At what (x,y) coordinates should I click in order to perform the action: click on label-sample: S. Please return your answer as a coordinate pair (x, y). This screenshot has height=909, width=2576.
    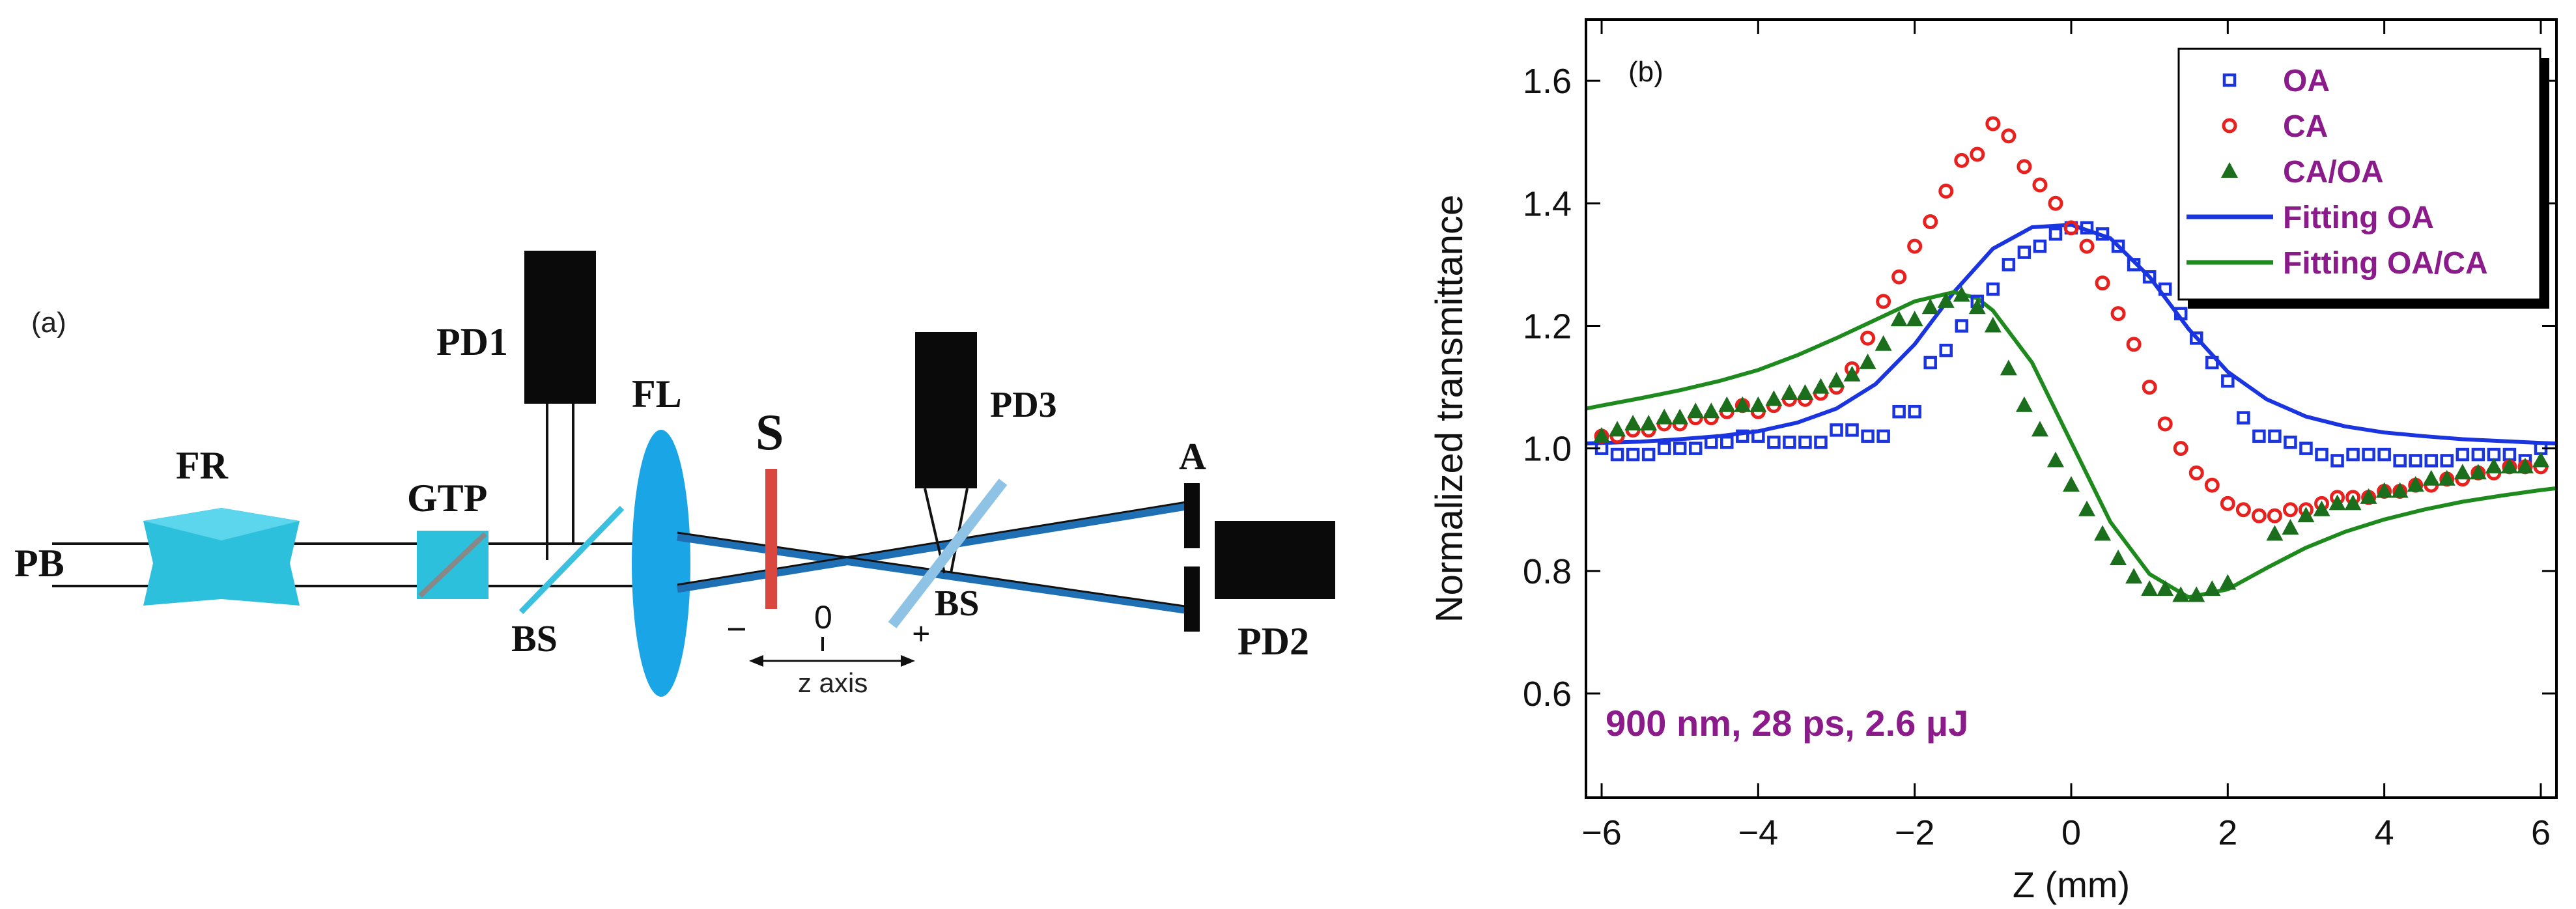
    Looking at the image, I should click on (770, 432).